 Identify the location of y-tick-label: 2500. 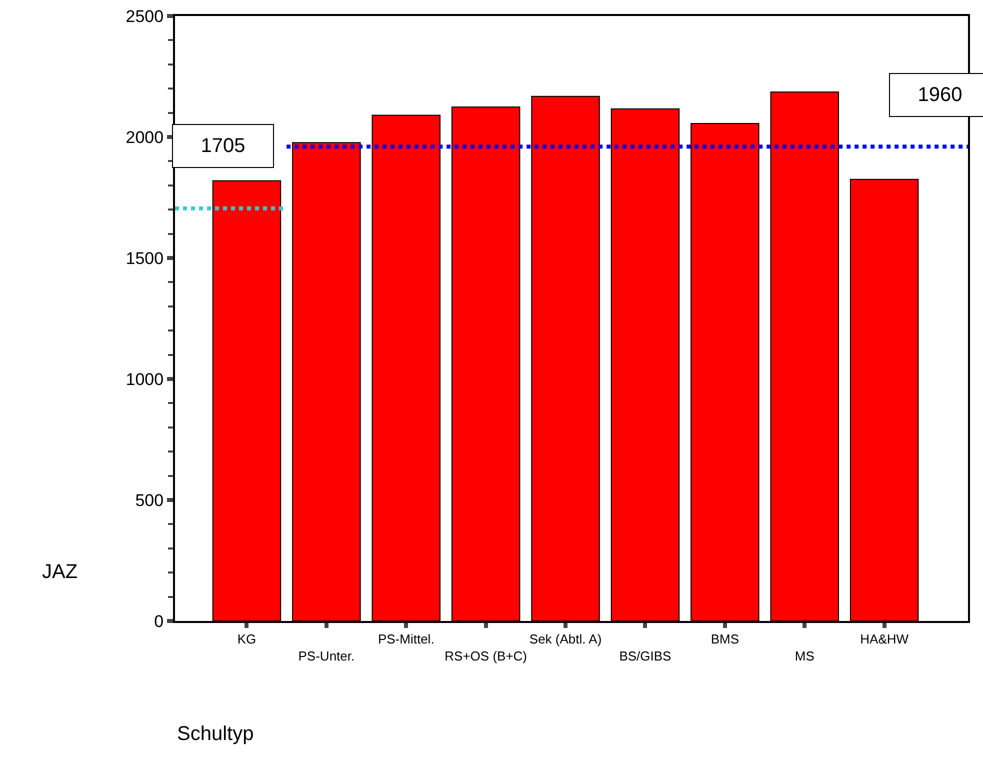
(145, 16).